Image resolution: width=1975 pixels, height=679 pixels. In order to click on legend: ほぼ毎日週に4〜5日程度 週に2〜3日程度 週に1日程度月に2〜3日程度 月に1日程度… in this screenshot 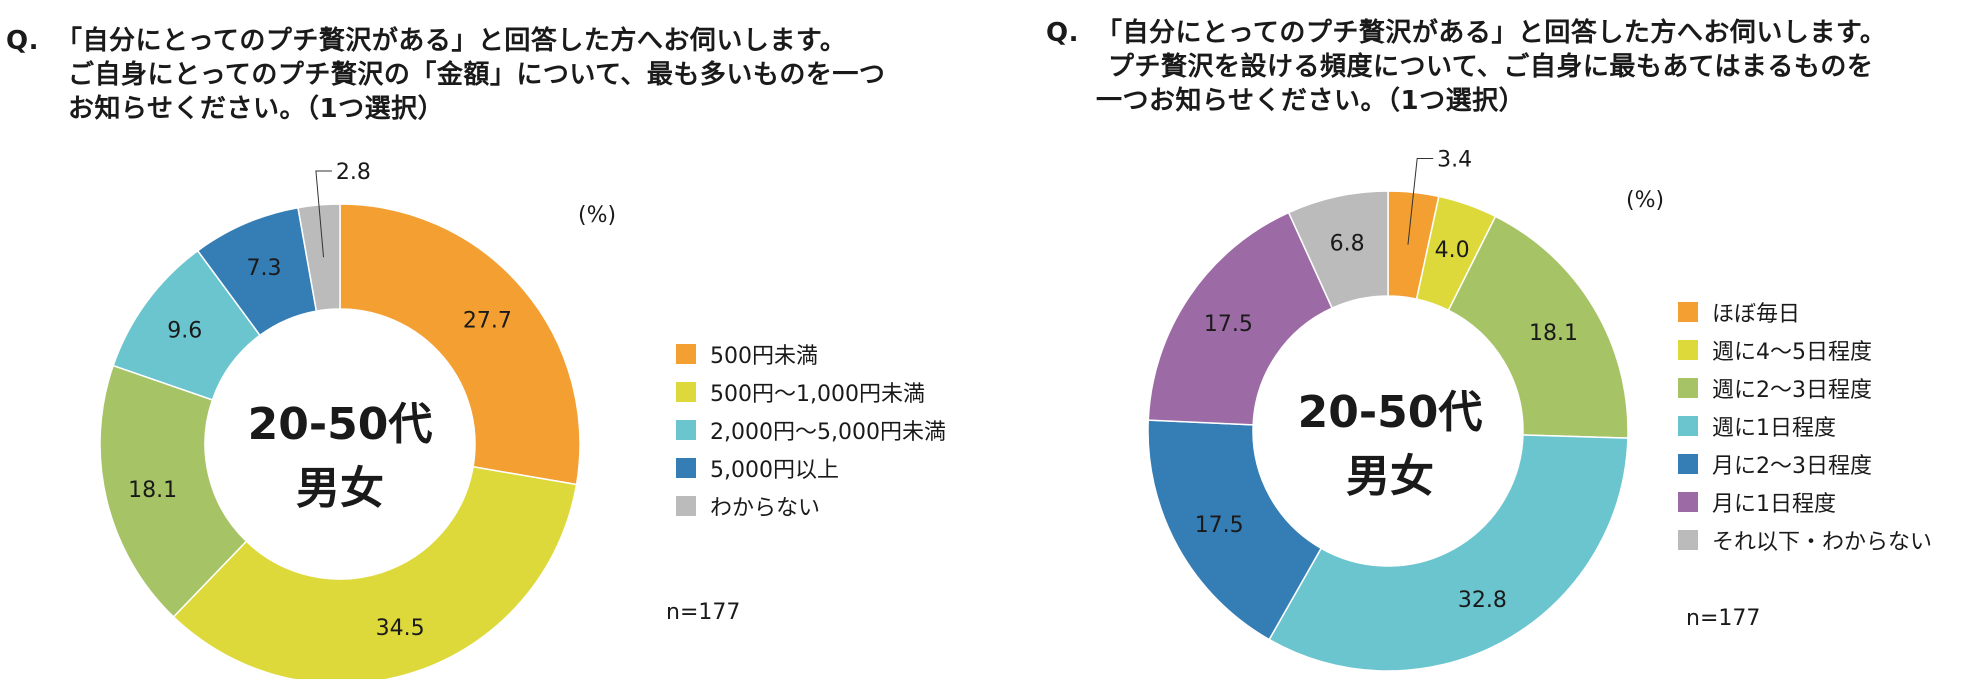, I will do `click(1805, 426)`.